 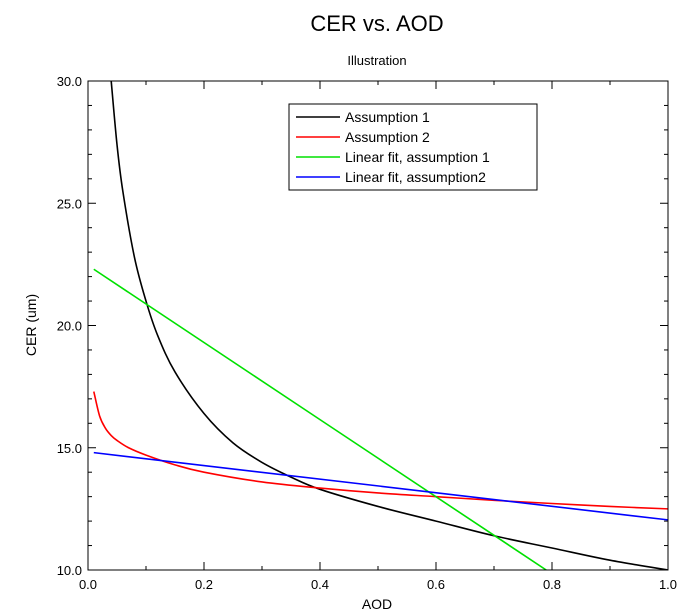 I want to click on chart-subtitle: Illustration, so click(x=376, y=60).